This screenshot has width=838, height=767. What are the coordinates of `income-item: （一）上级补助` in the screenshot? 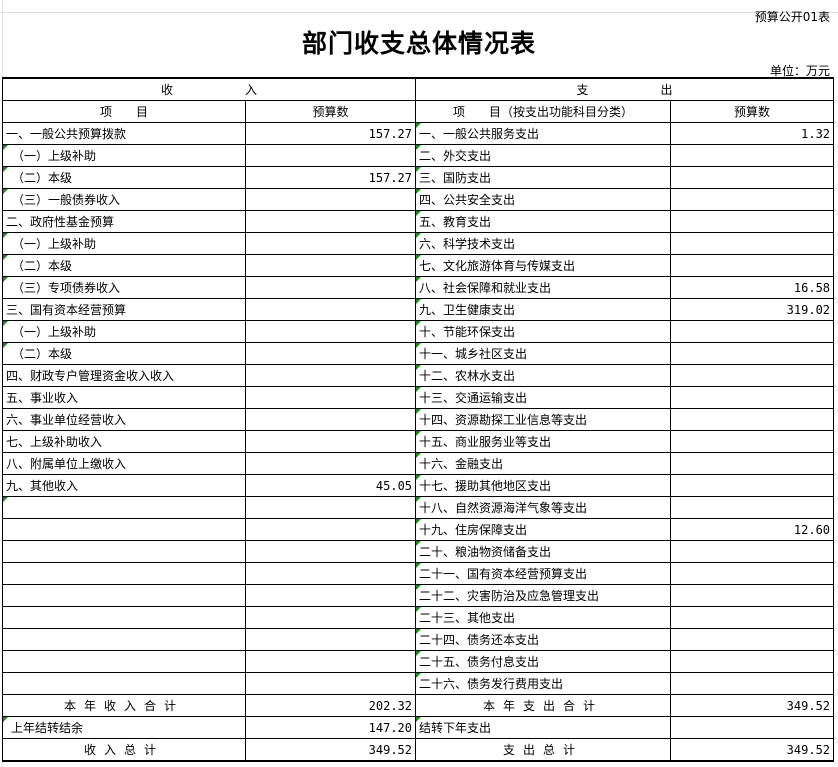 It's located at (124, 243).